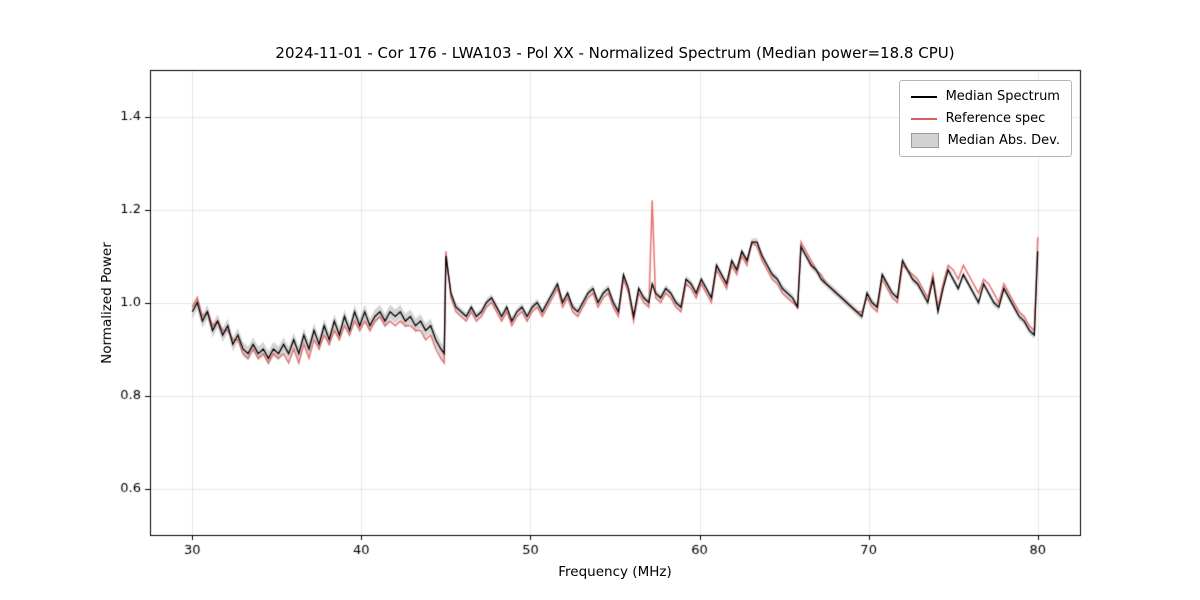 Image resolution: width=1200 pixels, height=600 pixels. What do you see at coordinates (995, 118) in the screenshot?
I see `legend-label-reference-spec: Reference spec` at bounding box center [995, 118].